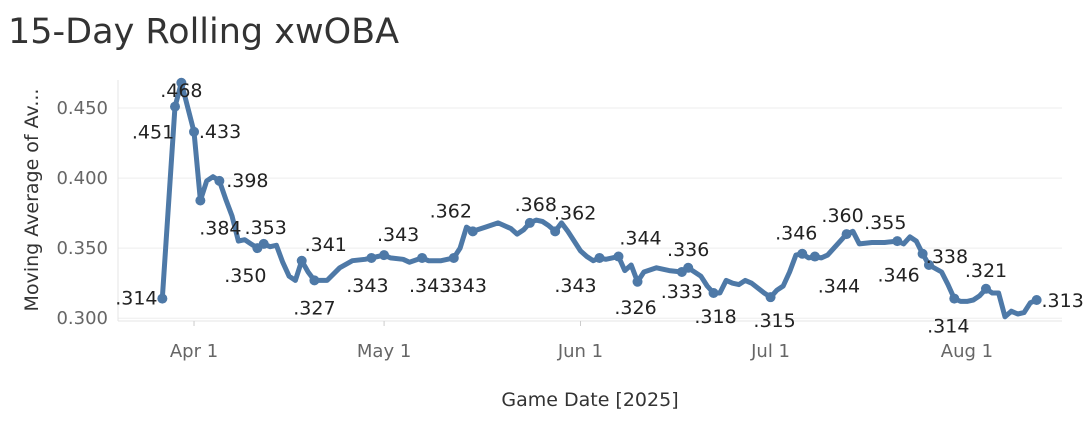  What do you see at coordinates (82, 213) in the screenshot?
I see `y-tick-labels: 0.300 0.350 0.400 0.450` at bounding box center [82, 213].